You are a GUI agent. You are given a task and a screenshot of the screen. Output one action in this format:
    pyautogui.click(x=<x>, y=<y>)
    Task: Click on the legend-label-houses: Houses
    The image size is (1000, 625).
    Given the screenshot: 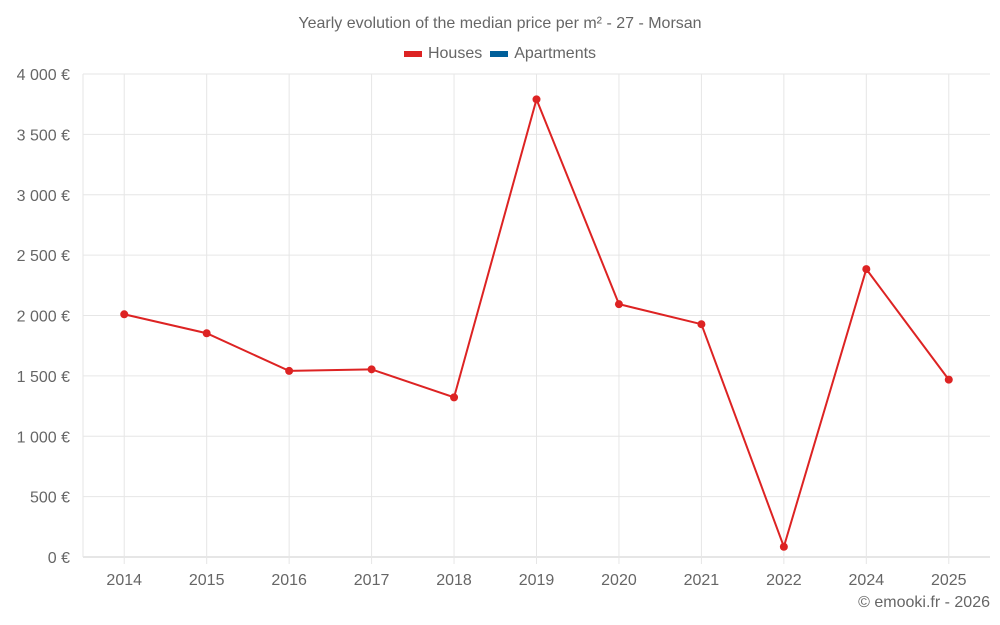 What is the action you would take?
    pyautogui.click(x=455, y=53)
    